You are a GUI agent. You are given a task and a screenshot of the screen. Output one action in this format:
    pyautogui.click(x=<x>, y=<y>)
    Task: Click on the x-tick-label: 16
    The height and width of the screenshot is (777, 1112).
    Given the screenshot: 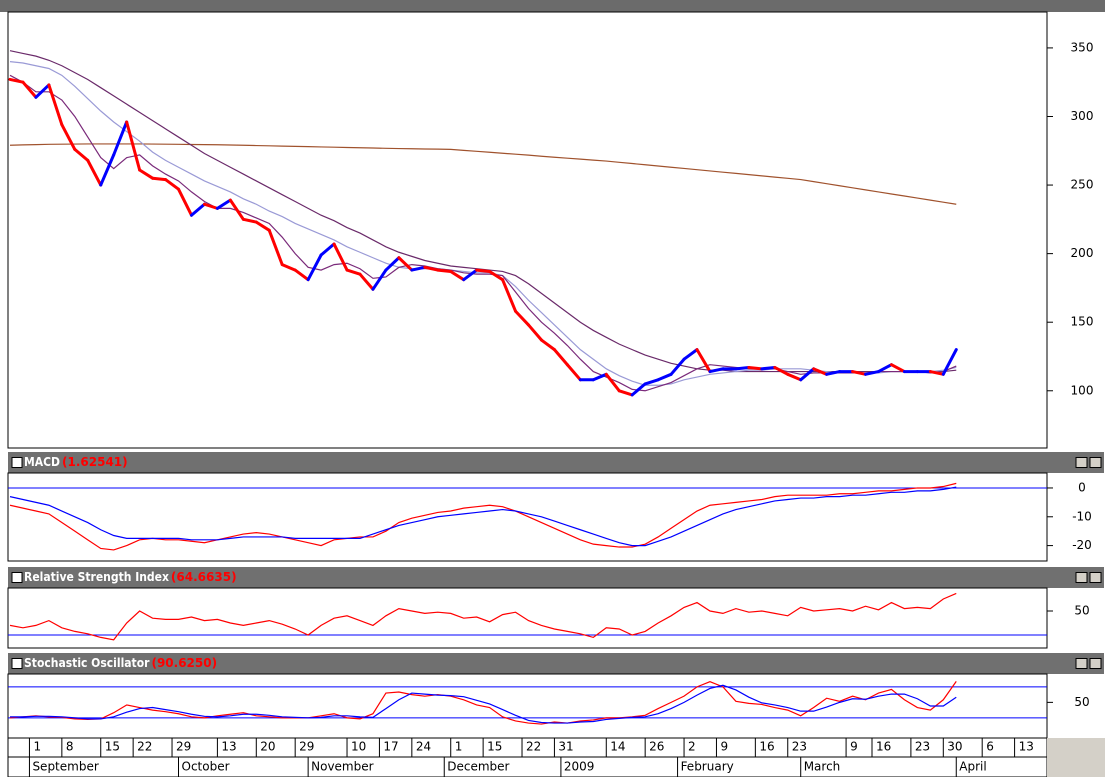 What is the action you would take?
    pyautogui.click(x=766, y=747)
    